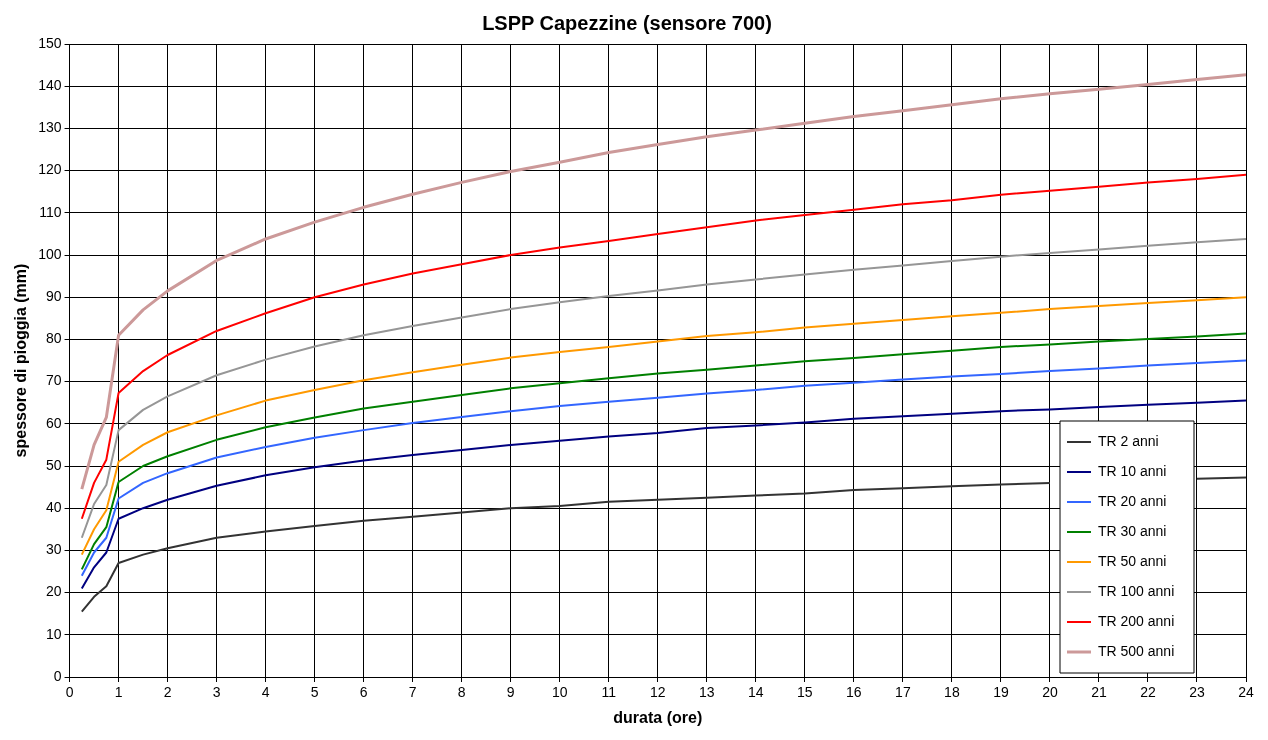 The height and width of the screenshot is (740, 1268). Describe the element at coordinates (559, 692) in the screenshot. I see `x-tick-label: 10` at that location.